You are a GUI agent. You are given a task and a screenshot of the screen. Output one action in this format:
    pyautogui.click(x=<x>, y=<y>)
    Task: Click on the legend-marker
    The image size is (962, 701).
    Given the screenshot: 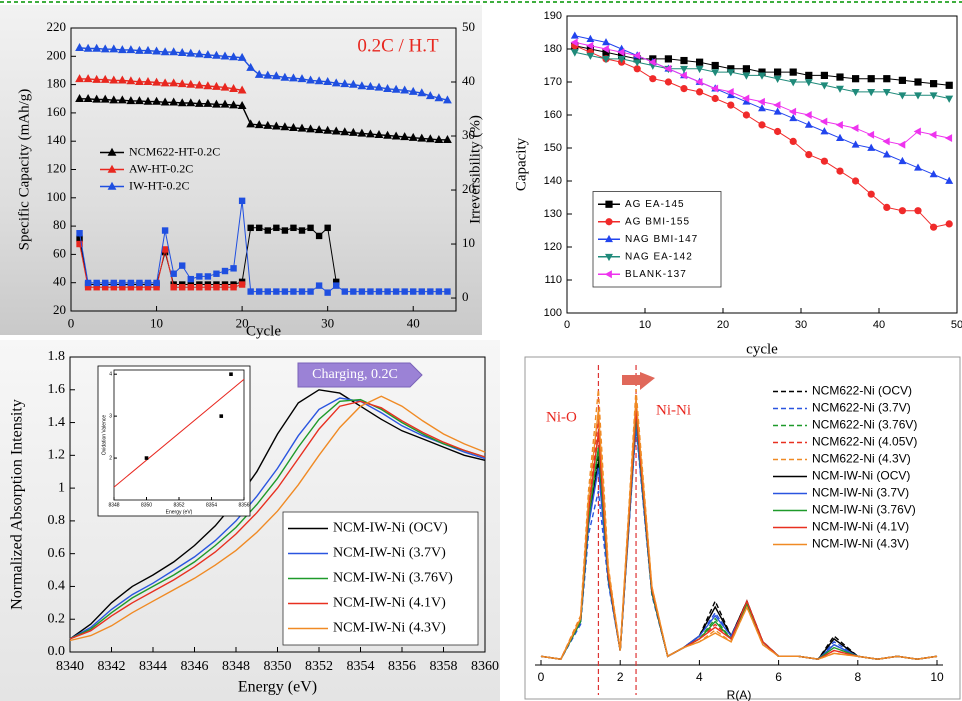 What is the action you would take?
    pyautogui.click(x=609, y=204)
    